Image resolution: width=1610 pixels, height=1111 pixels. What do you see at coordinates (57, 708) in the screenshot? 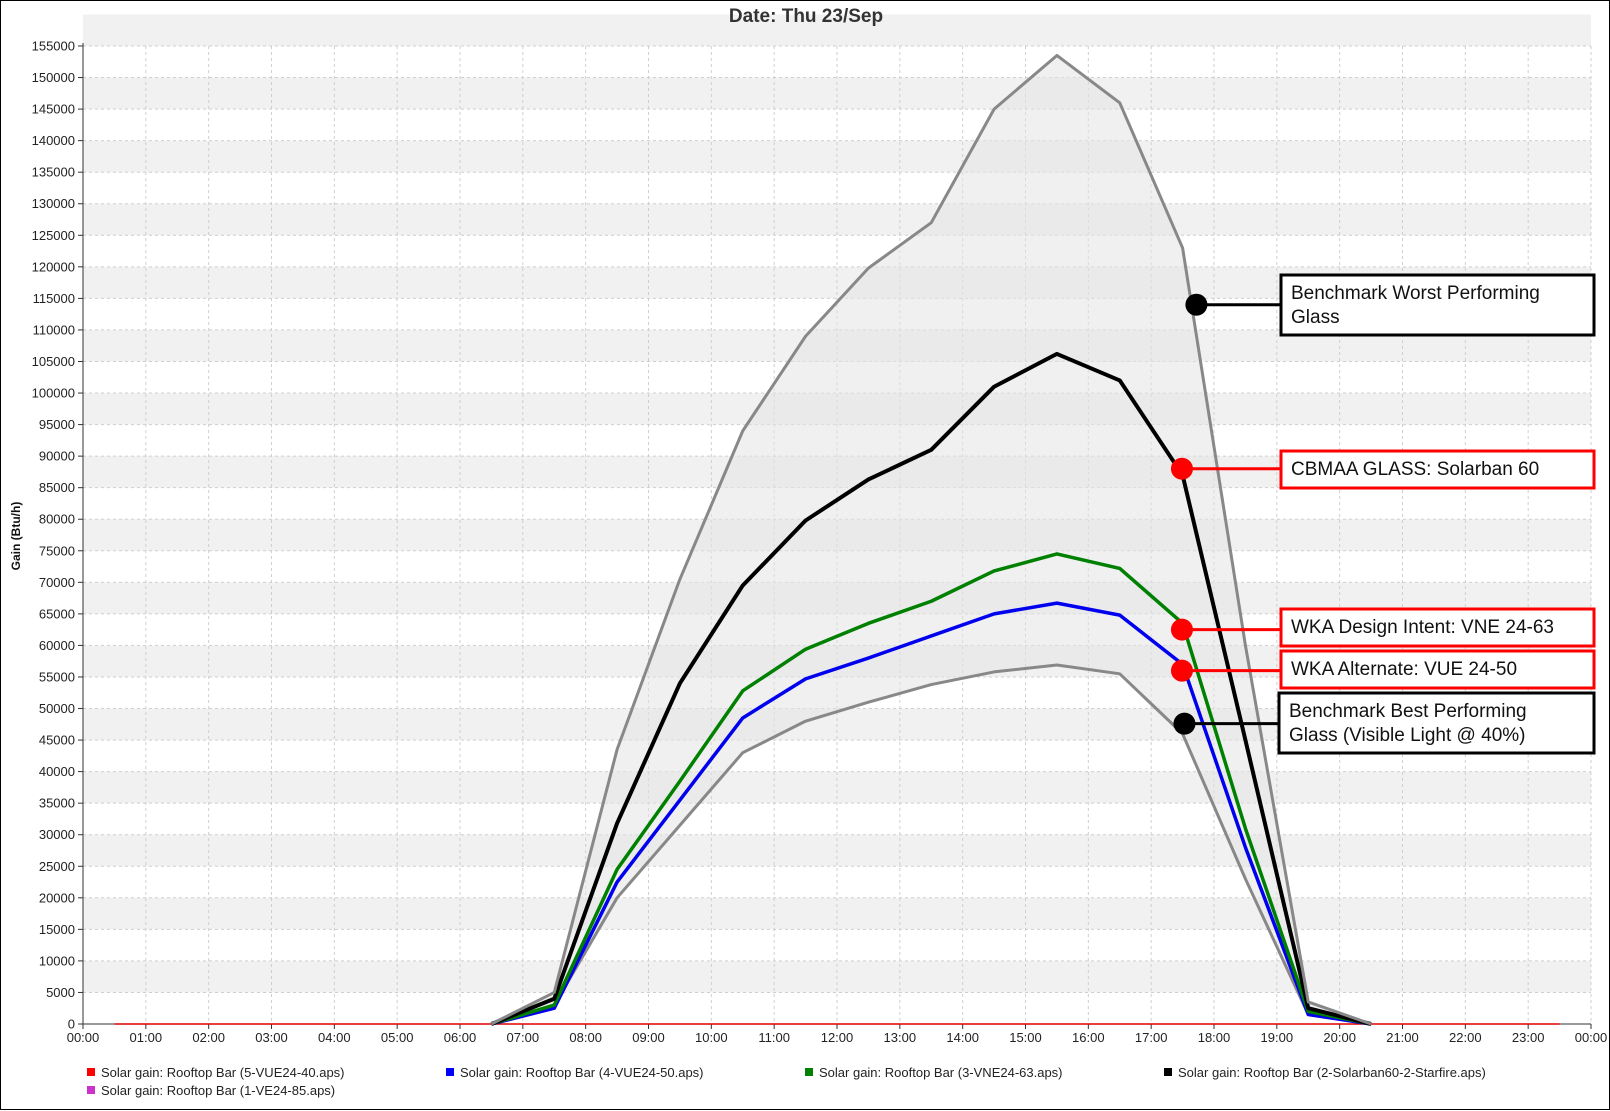
I see `y-tick-label: 50000` at bounding box center [57, 708].